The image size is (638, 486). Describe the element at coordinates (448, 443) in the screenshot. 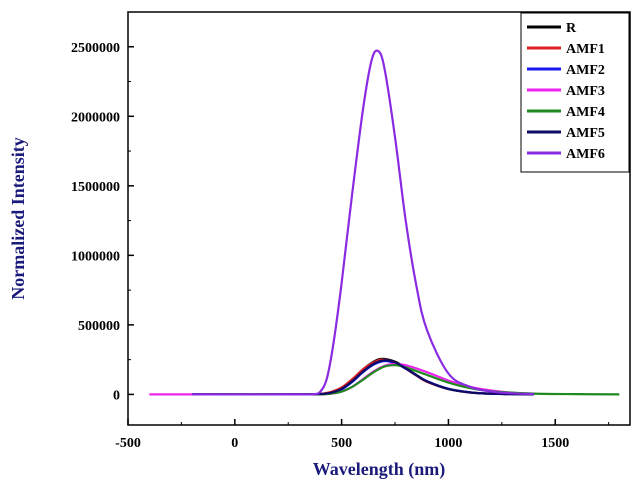

I see `x-tick-label: 1000` at that location.